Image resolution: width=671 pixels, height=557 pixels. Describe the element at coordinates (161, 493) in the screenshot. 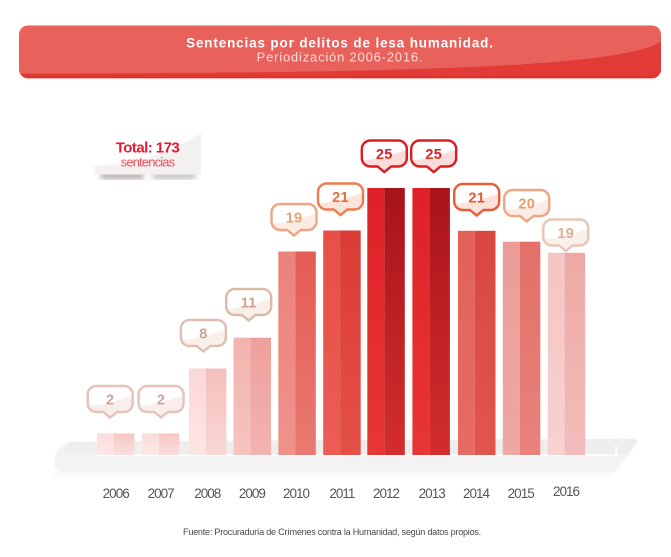

I see `svg-text: 2007` at that location.